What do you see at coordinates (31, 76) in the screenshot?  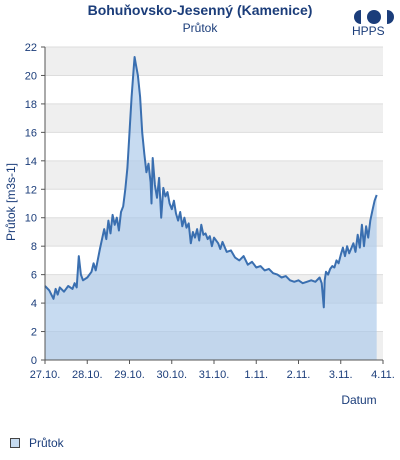 I see `y-tick-label: 20` at bounding box center [31, 76].